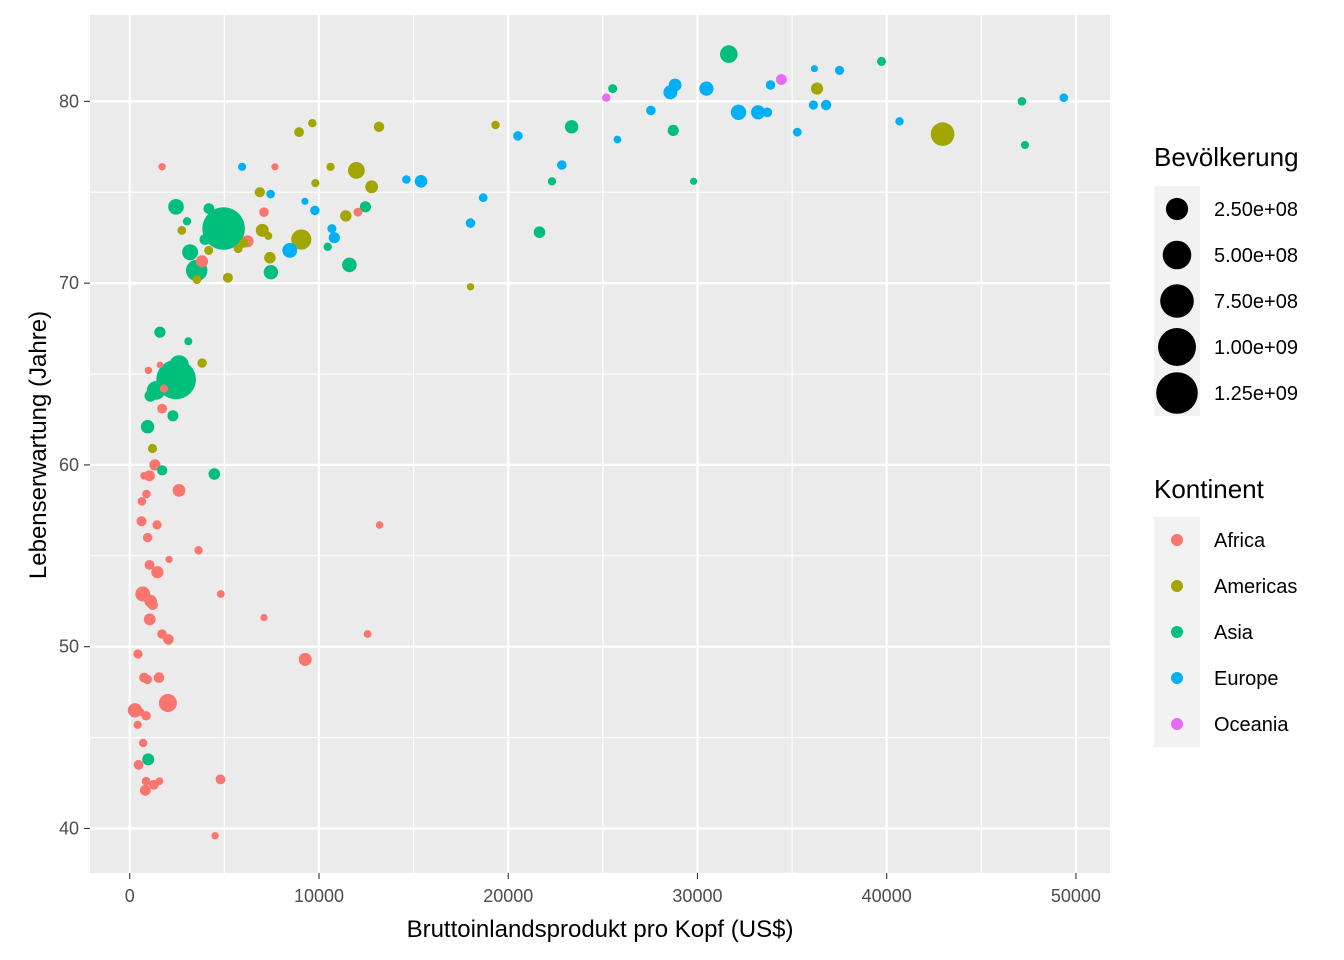 Image resolution: width=1344 pixels, height=960 pixels. I want to click on color-legend-label: Americas, so click(1255, 587).